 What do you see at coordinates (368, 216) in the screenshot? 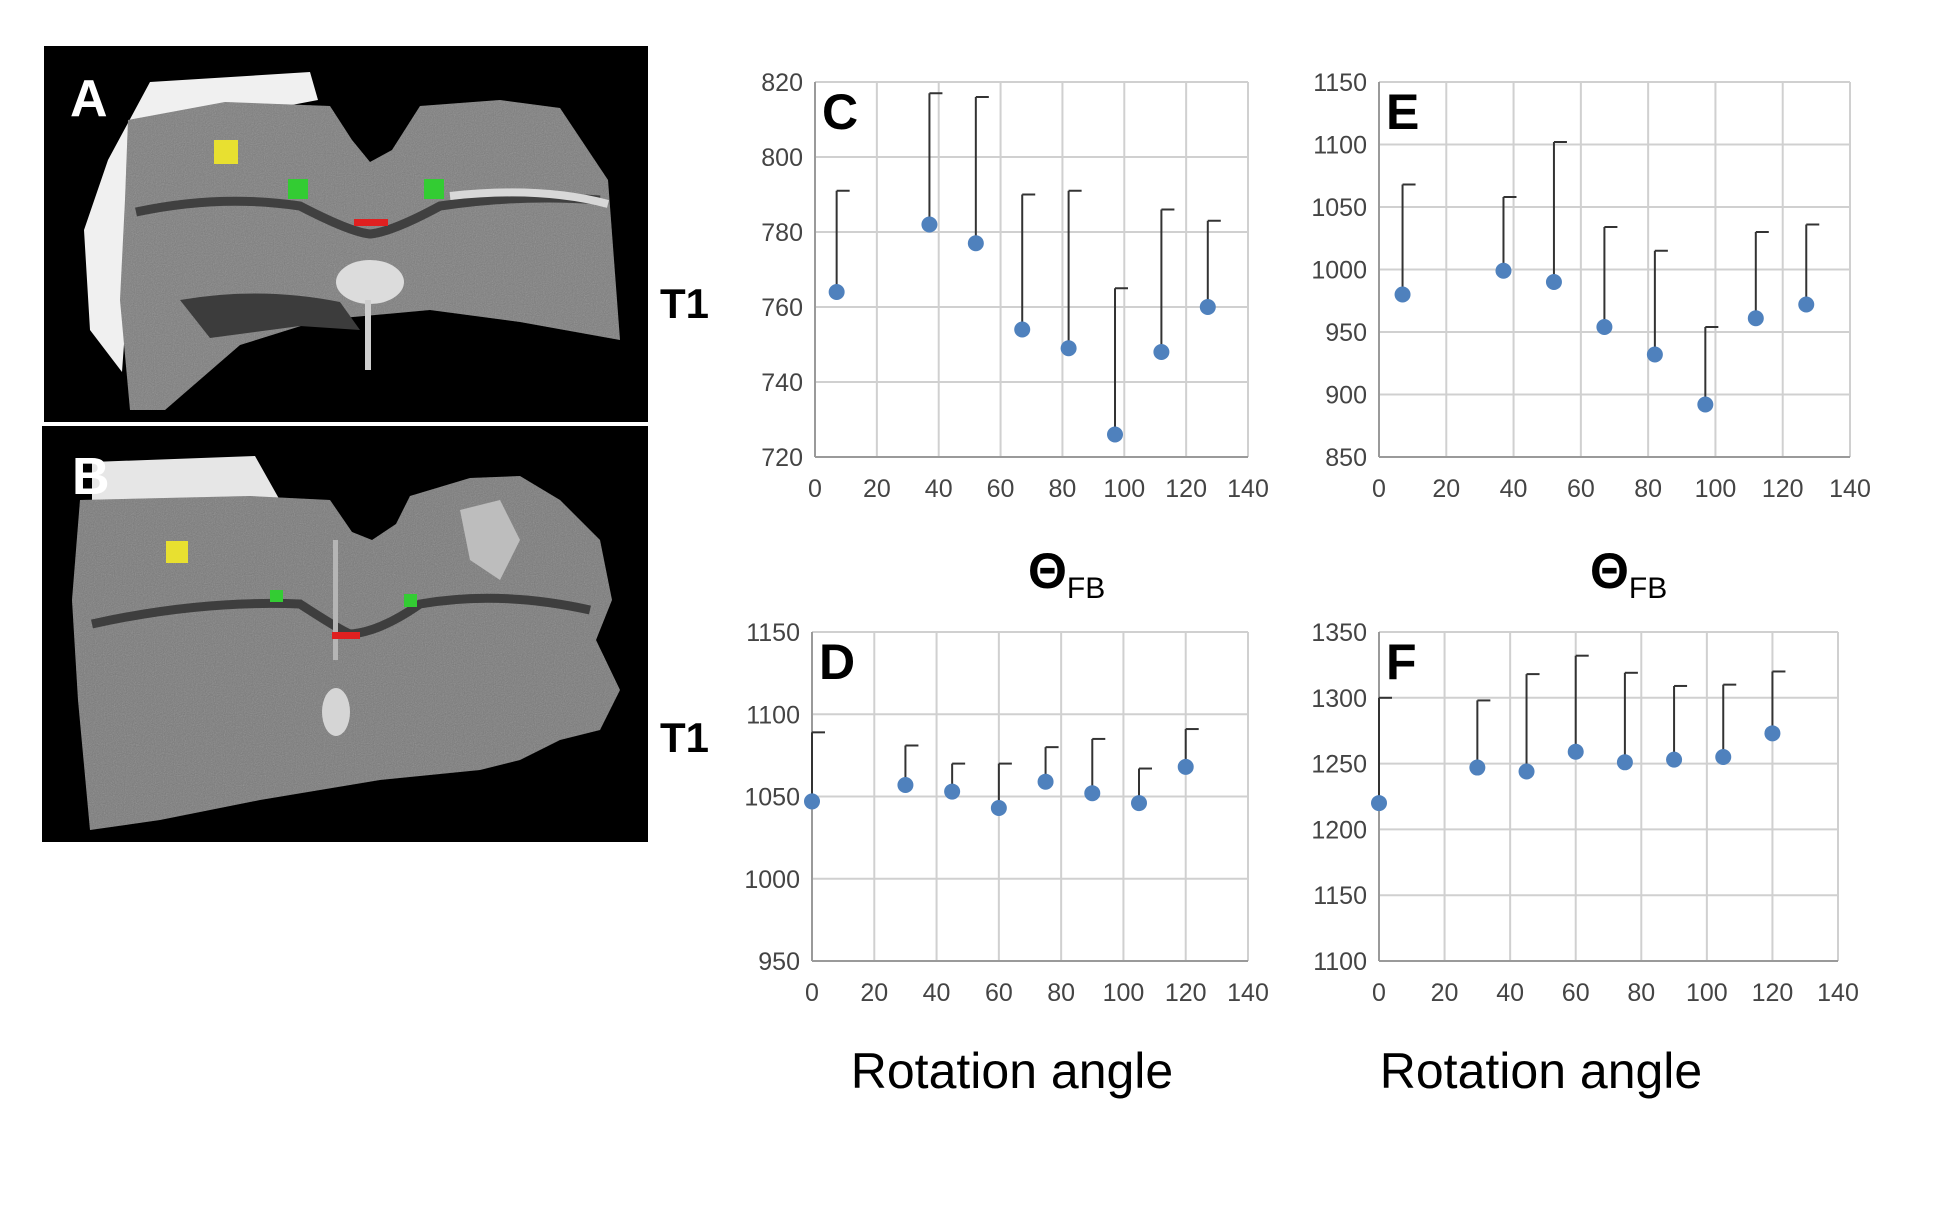
I see `mri-a-dark-band` at bounding box center [368, 216].